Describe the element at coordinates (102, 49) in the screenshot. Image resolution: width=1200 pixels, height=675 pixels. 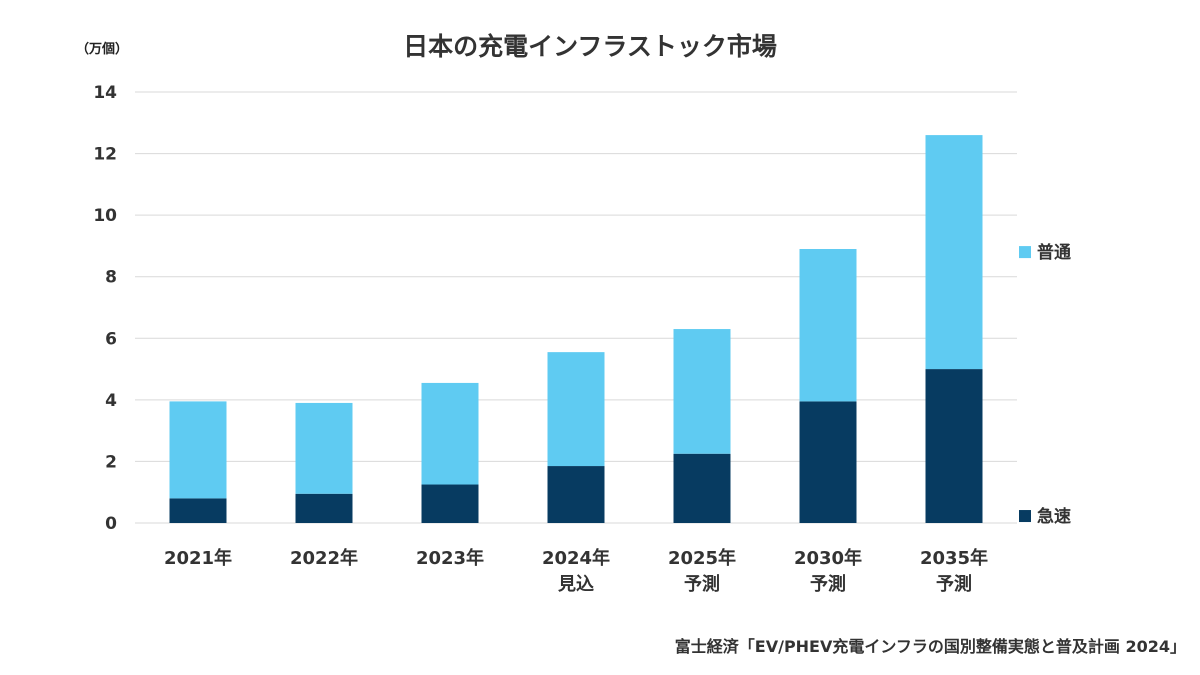
I see `y-axis-unit-label: （万個）` at that location.